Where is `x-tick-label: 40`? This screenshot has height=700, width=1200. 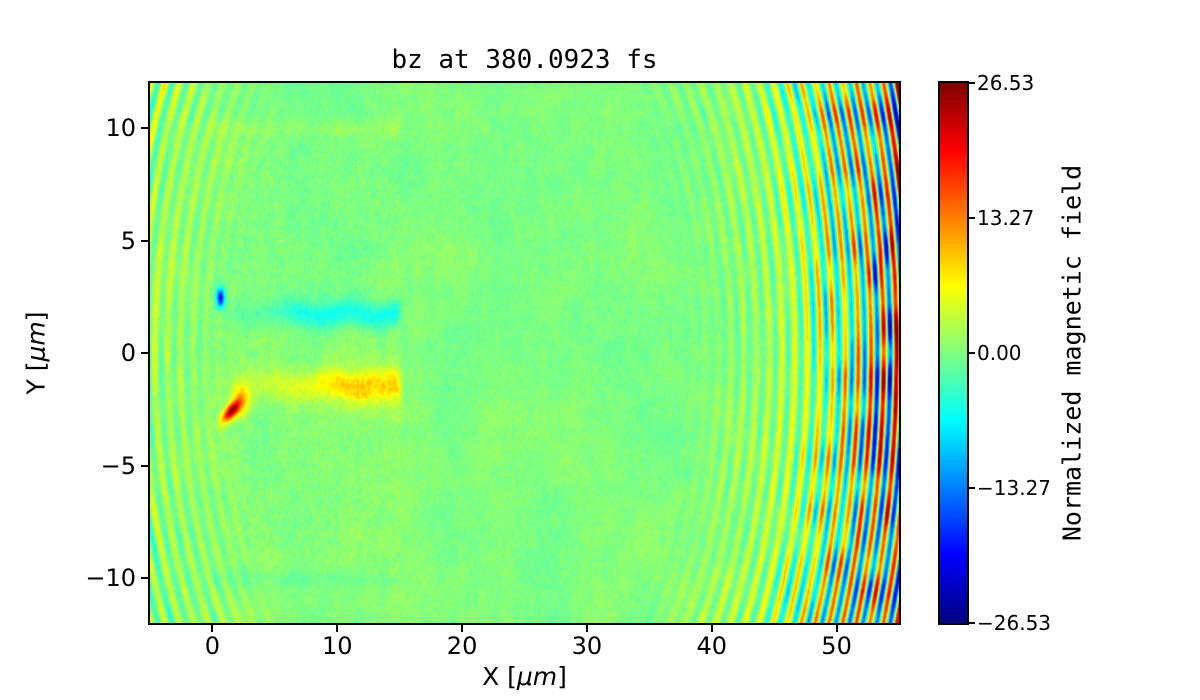 x-tick-label: 40 is located at coordinates (712, 646).